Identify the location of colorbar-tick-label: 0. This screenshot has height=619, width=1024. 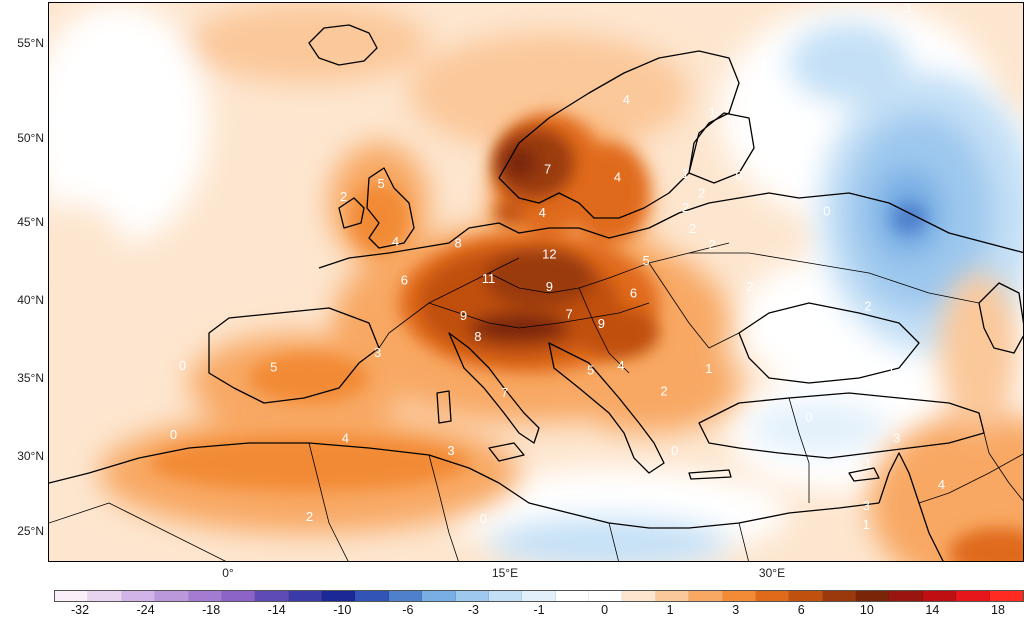
(605, 610).